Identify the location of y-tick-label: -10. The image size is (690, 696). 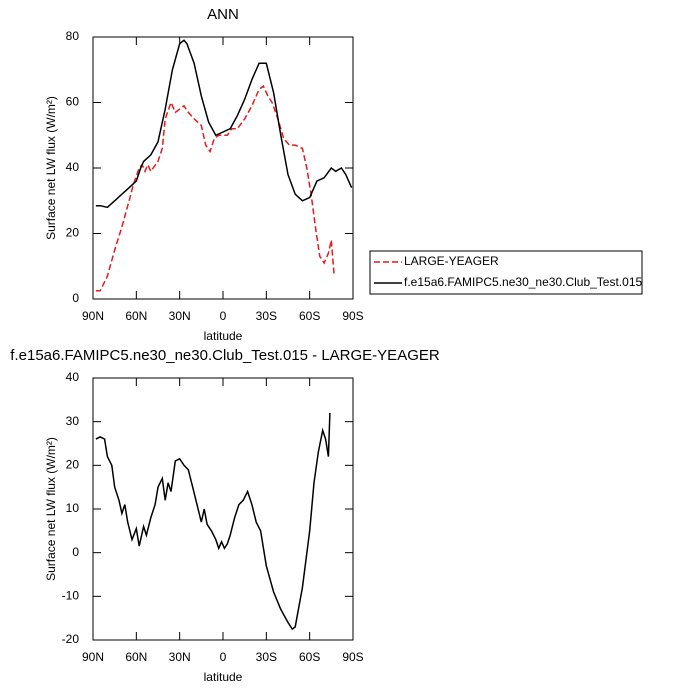
(71, 596).